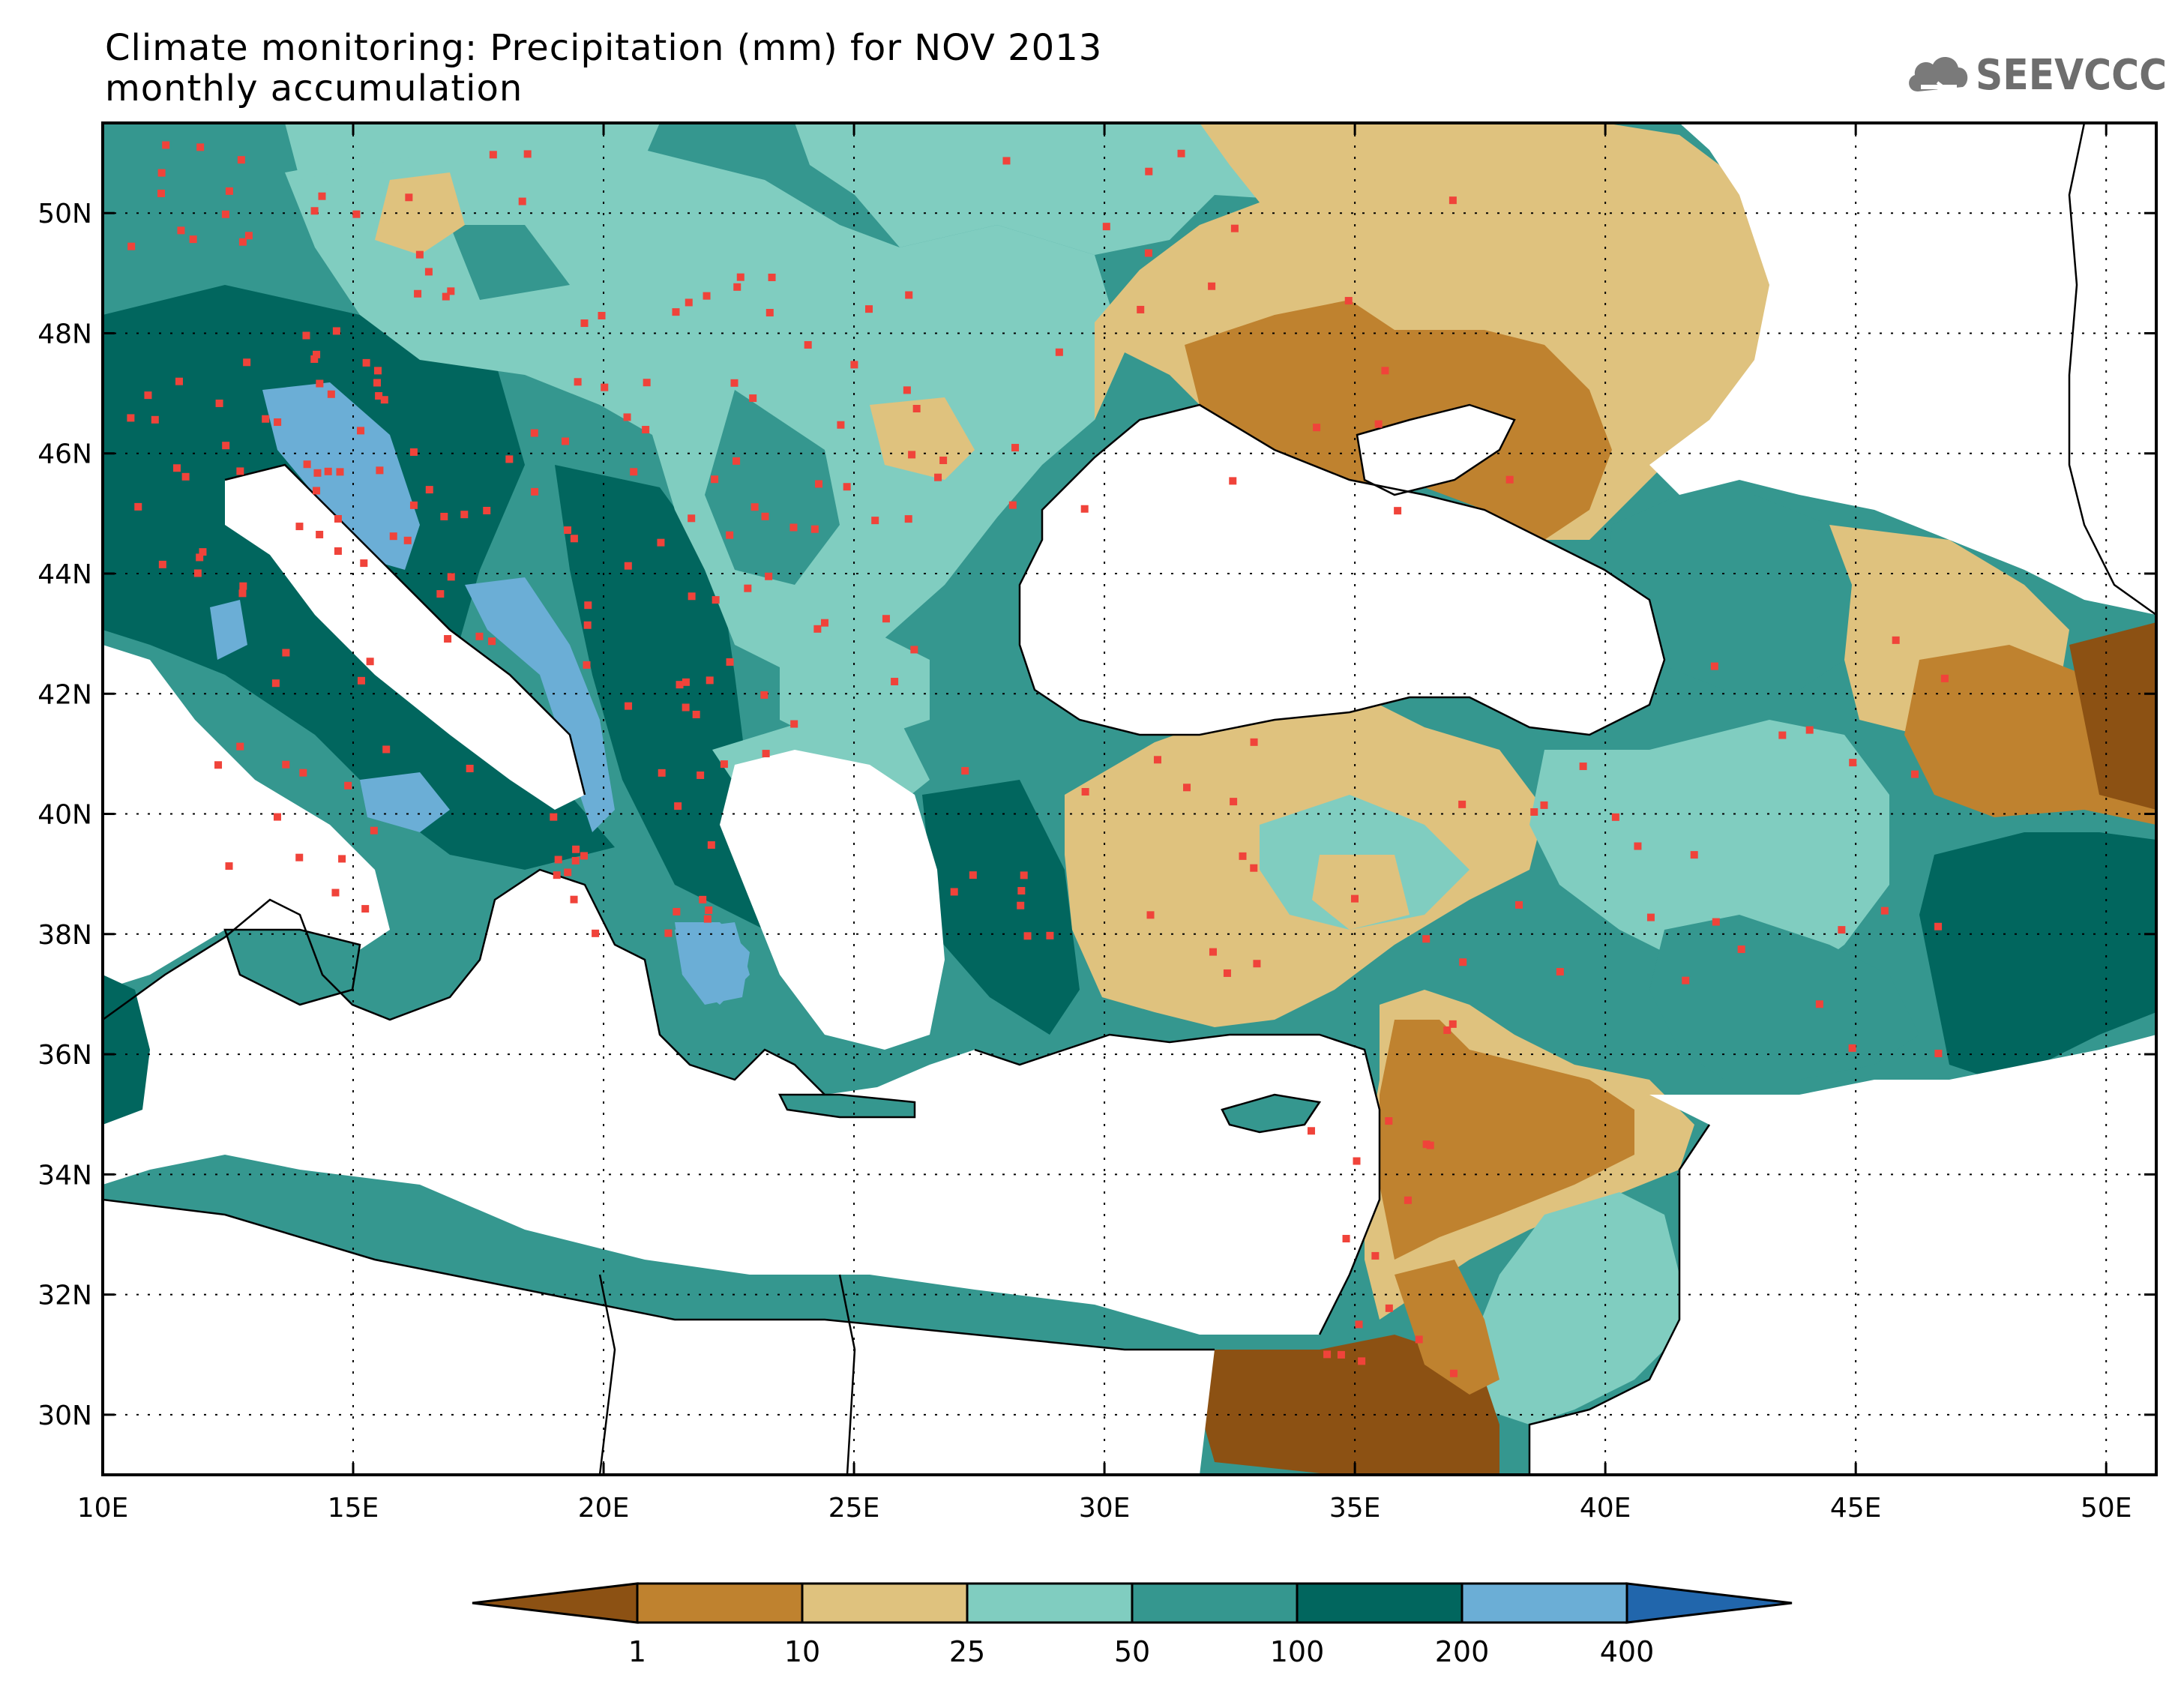  What do you see at coordinates (555, 1603) in the screenshot?
I see `colorbar-extend-low` at bounding box center [555, 1603].